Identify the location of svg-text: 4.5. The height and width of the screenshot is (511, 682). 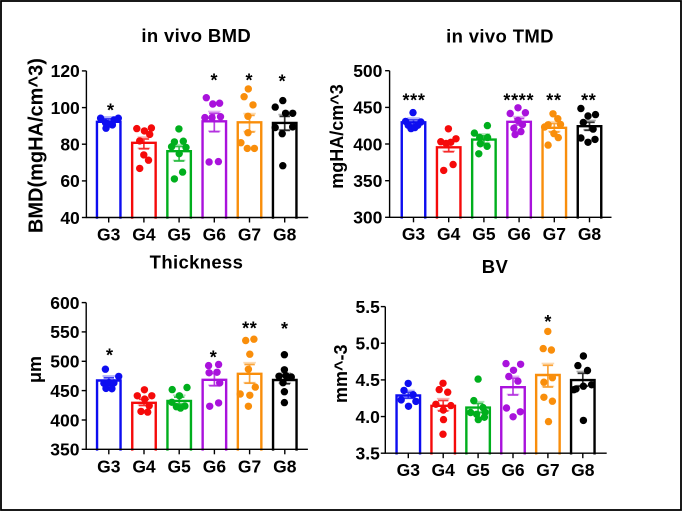
(367, 380).